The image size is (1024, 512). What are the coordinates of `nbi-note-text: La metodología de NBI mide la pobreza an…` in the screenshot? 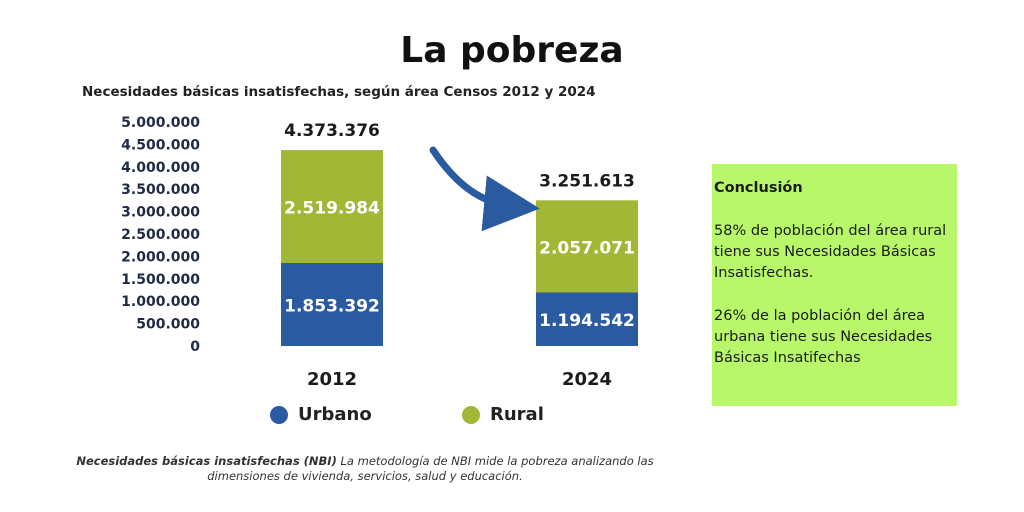 It's located at (430, 468).